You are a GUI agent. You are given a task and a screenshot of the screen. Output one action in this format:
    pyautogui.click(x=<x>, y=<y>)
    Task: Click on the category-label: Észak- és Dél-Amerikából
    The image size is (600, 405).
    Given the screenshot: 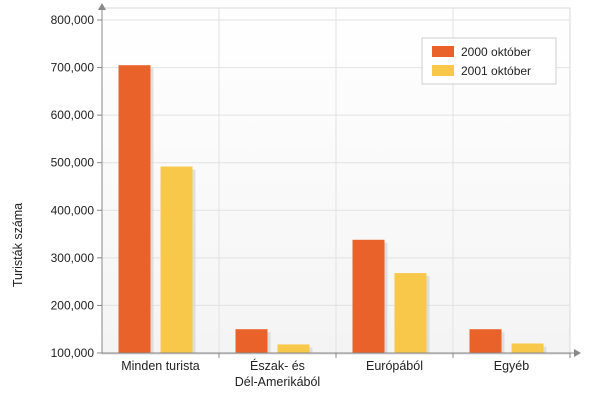 What is the action you would take?
    pyautogui.click(x=277, y=373)
    